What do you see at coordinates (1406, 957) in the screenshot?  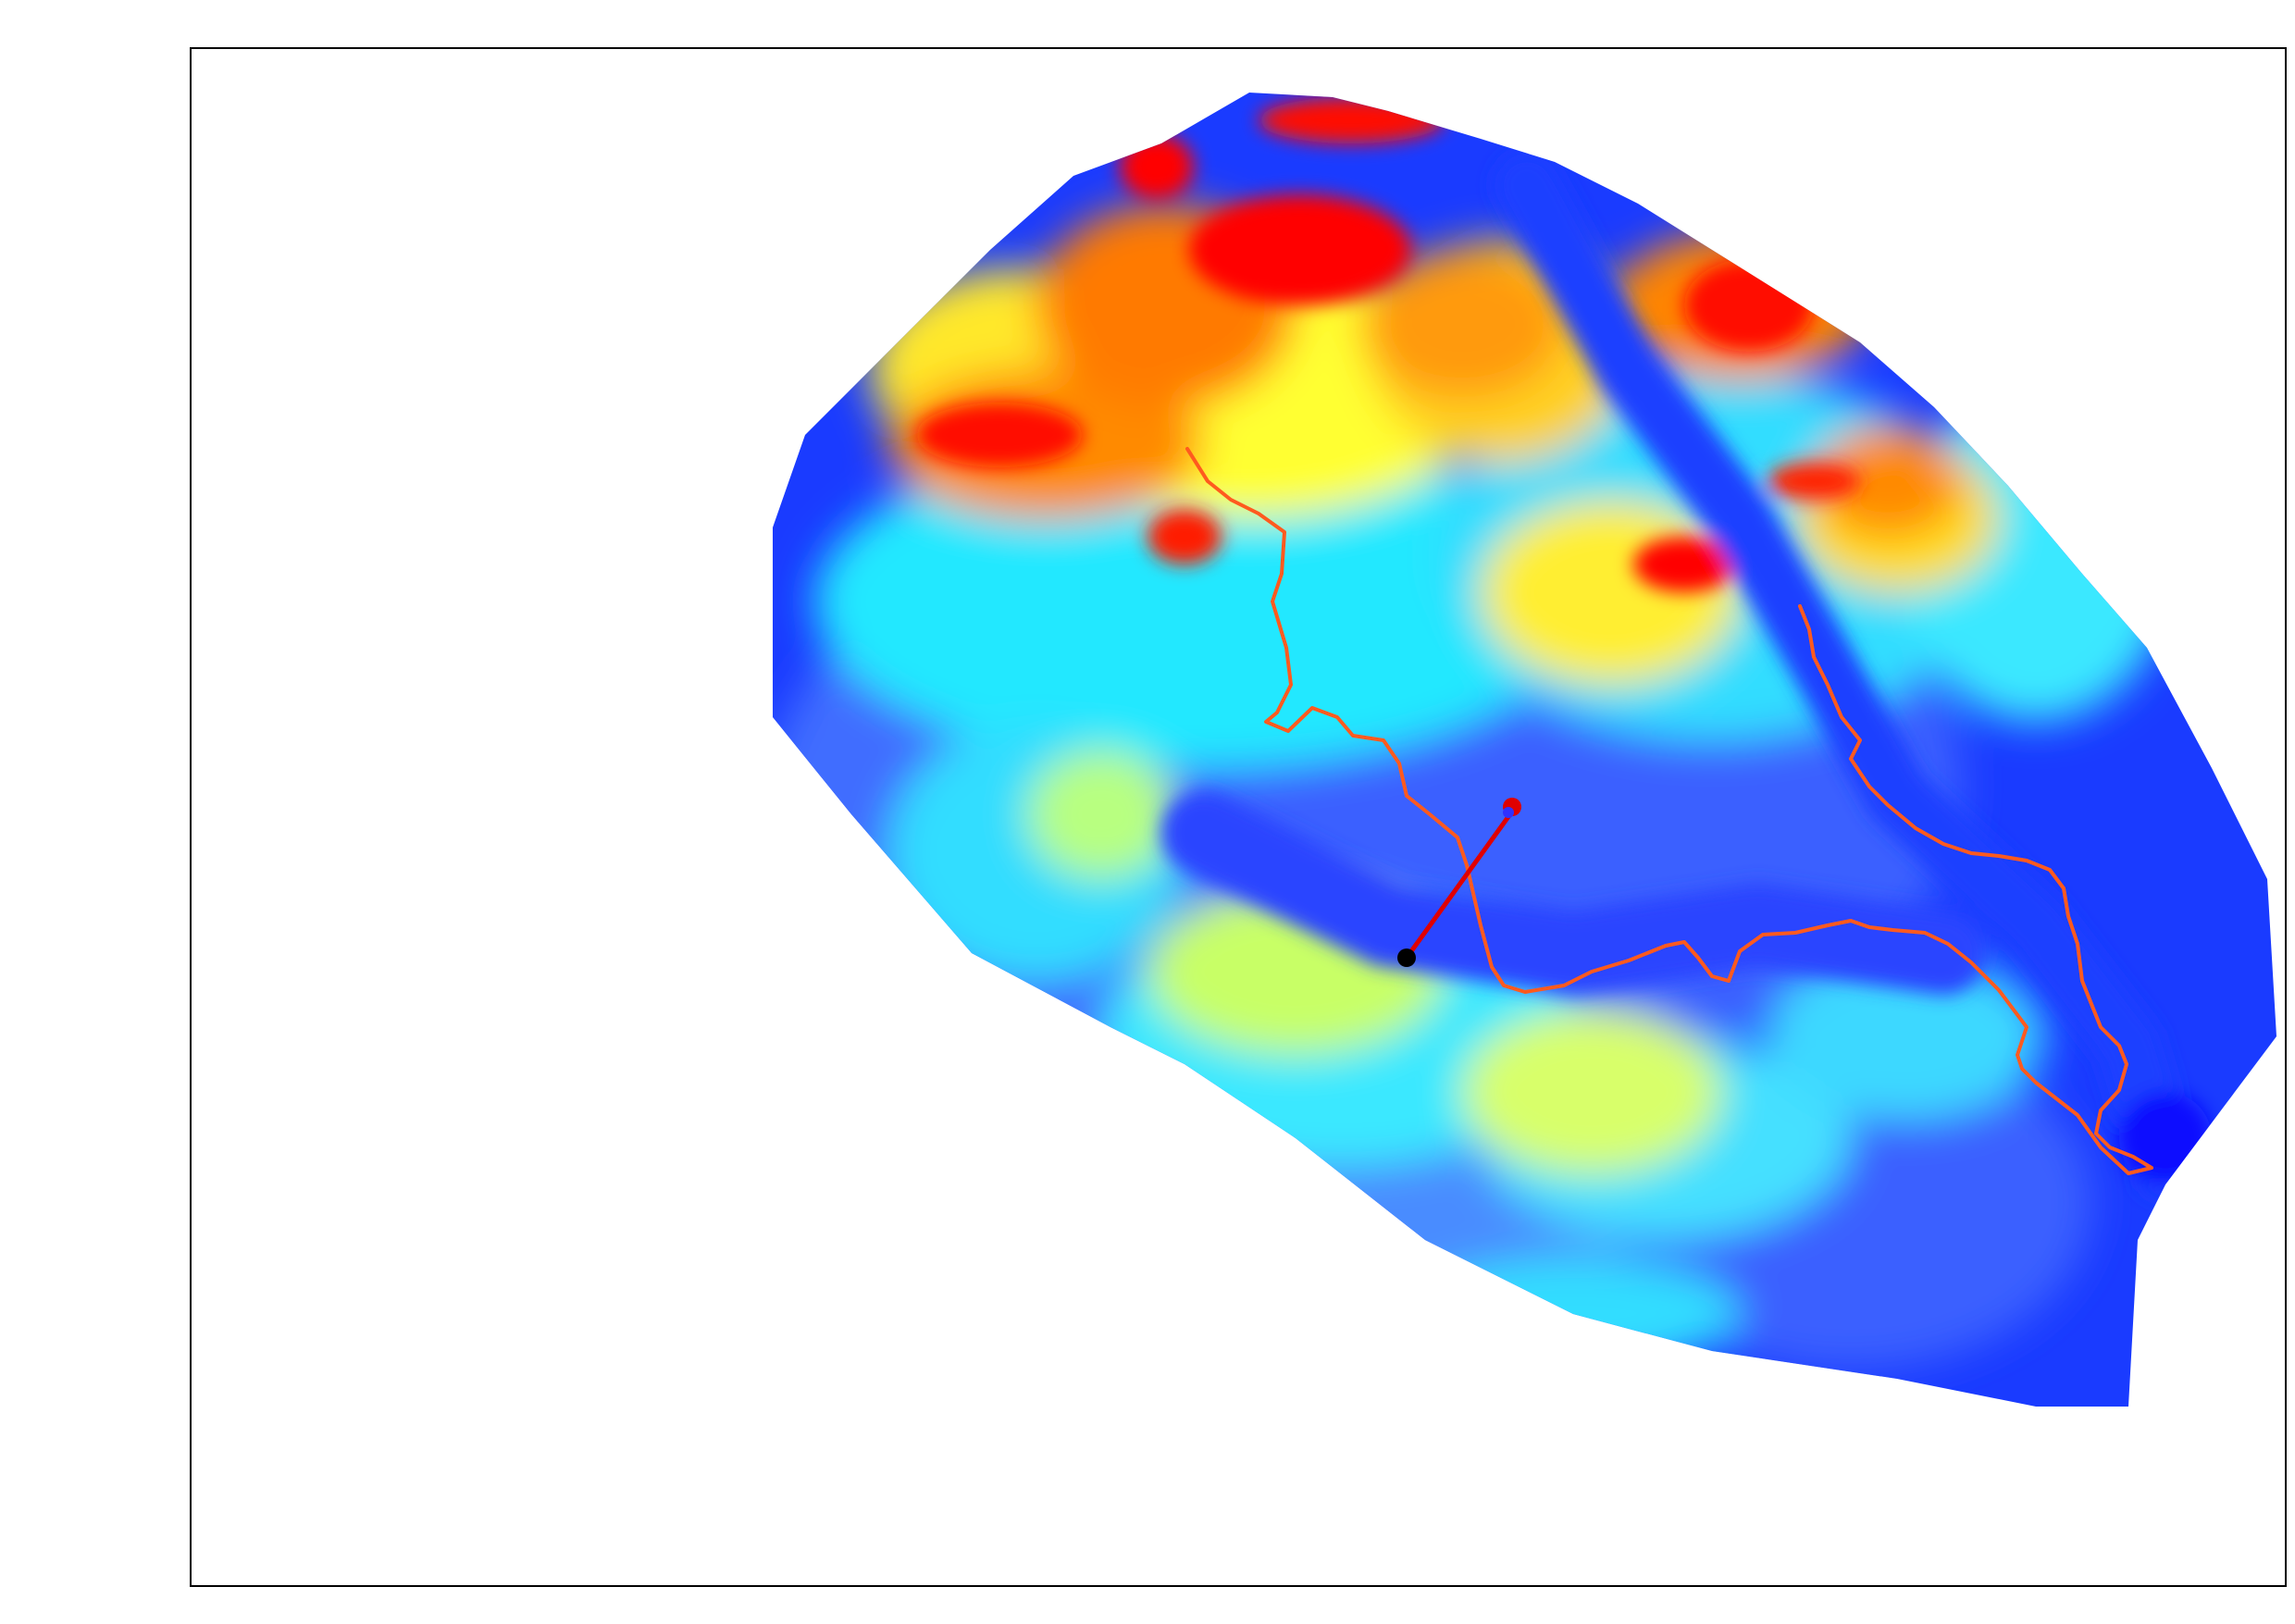 I see `transect-start-point` at bounding box center [1406, 957].